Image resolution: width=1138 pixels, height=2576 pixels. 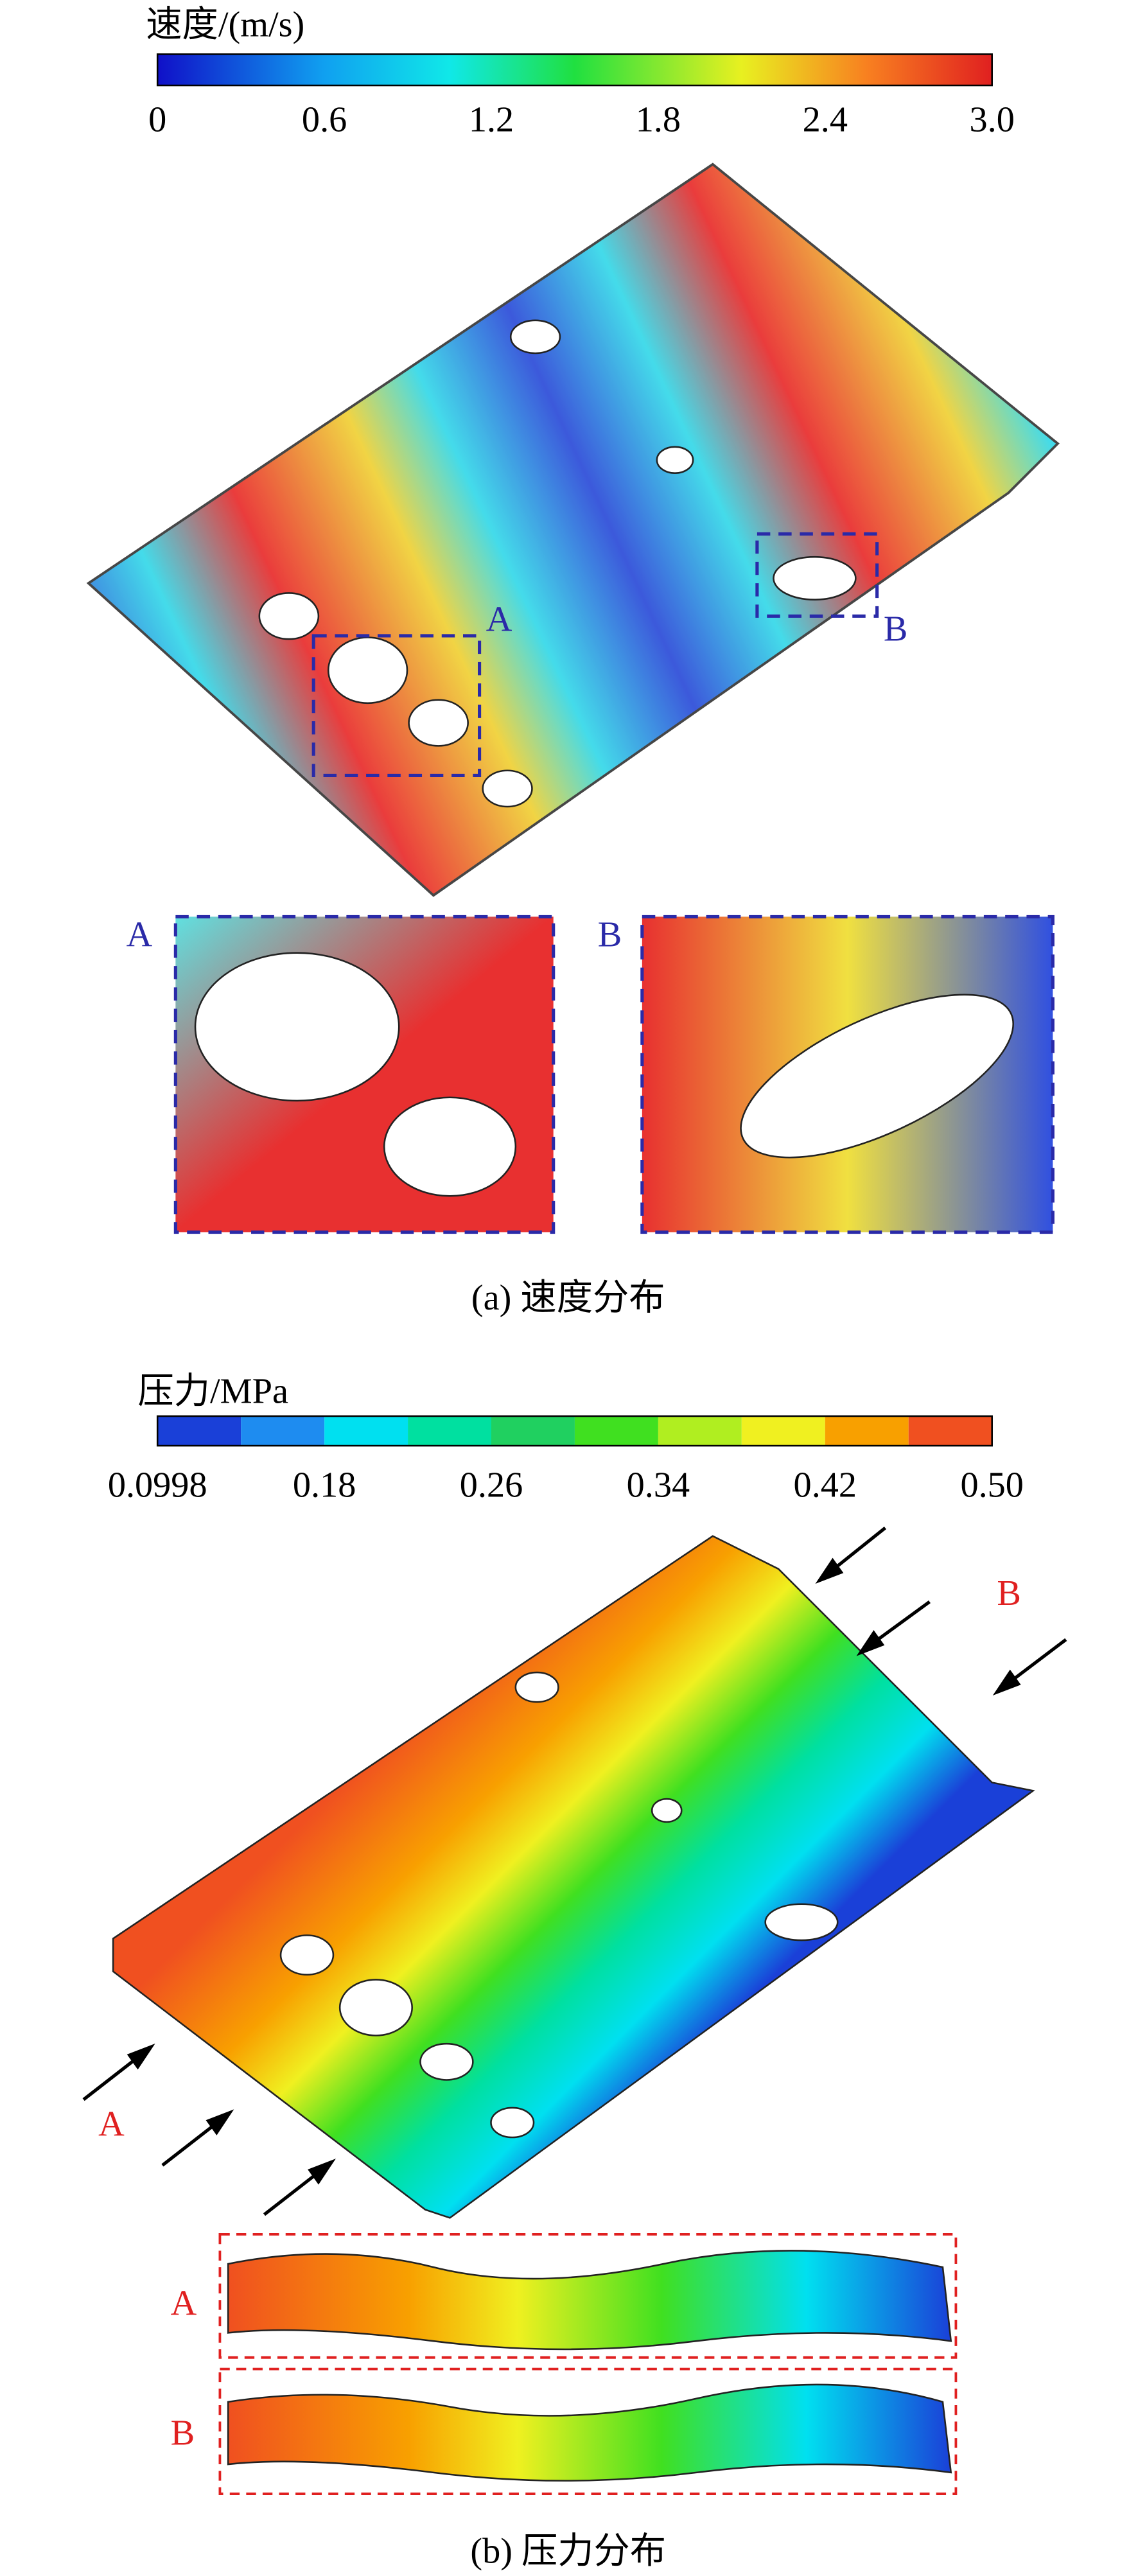 What do you see at coordinates (566, 1485) in the screenshot?
I see `colorbar-ticks: 0.0998 0.18 0.26 0.34 0.42 0.50` at bounding box center [566, 1485].